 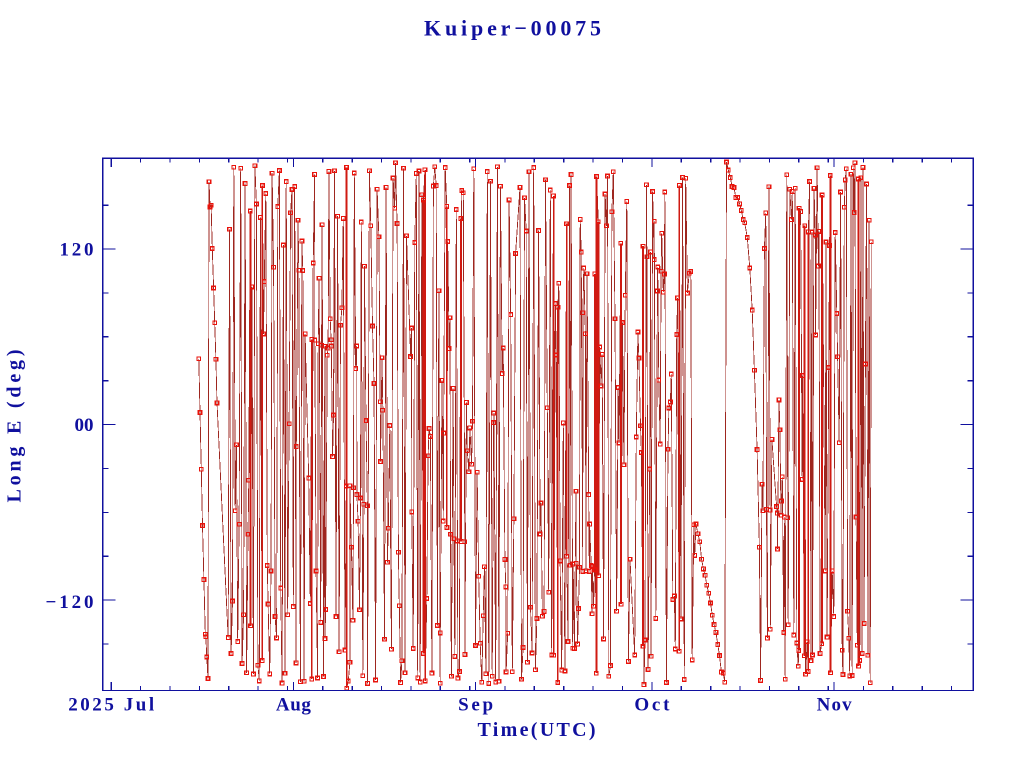 I want to click on svg-text: Oct, so click(x=652, y=705).